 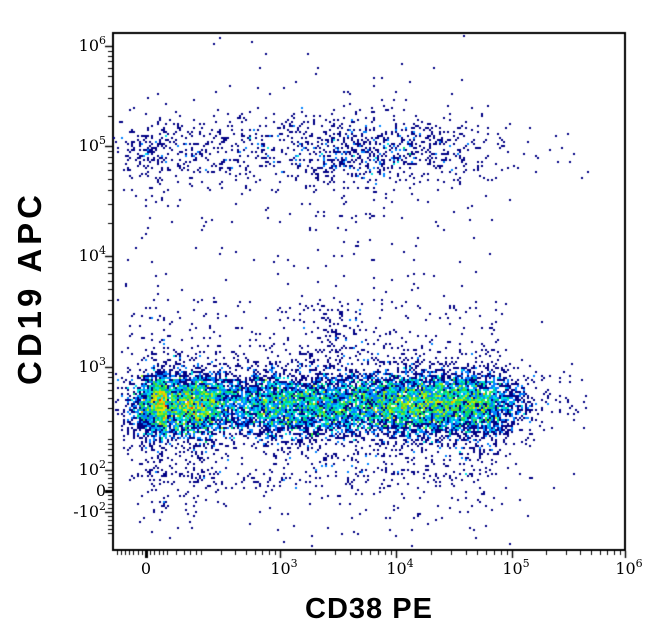 What do you see at coordinates (100, 491) in the screenshot?
I see `y-tick-label: 0` at bounding box center [100, 491].